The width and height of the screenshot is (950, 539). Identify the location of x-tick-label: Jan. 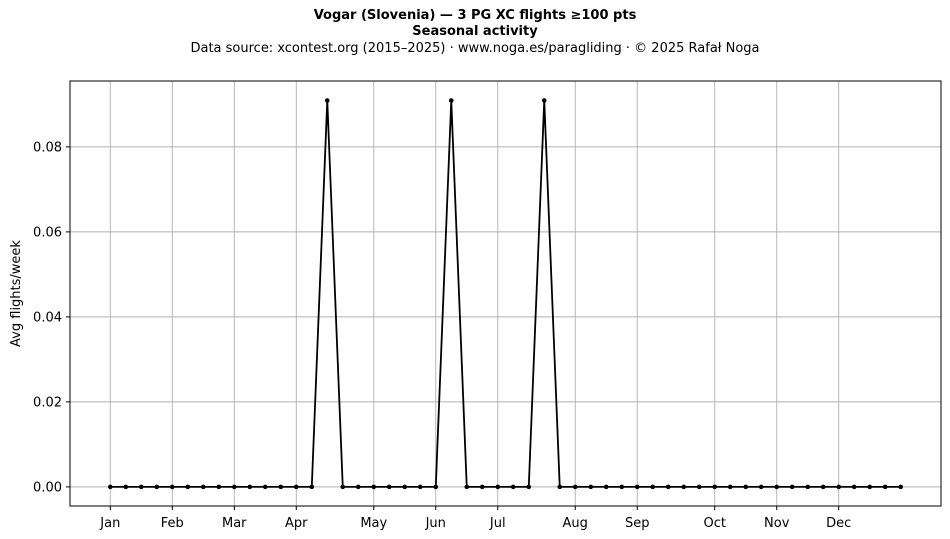
(109, 523).